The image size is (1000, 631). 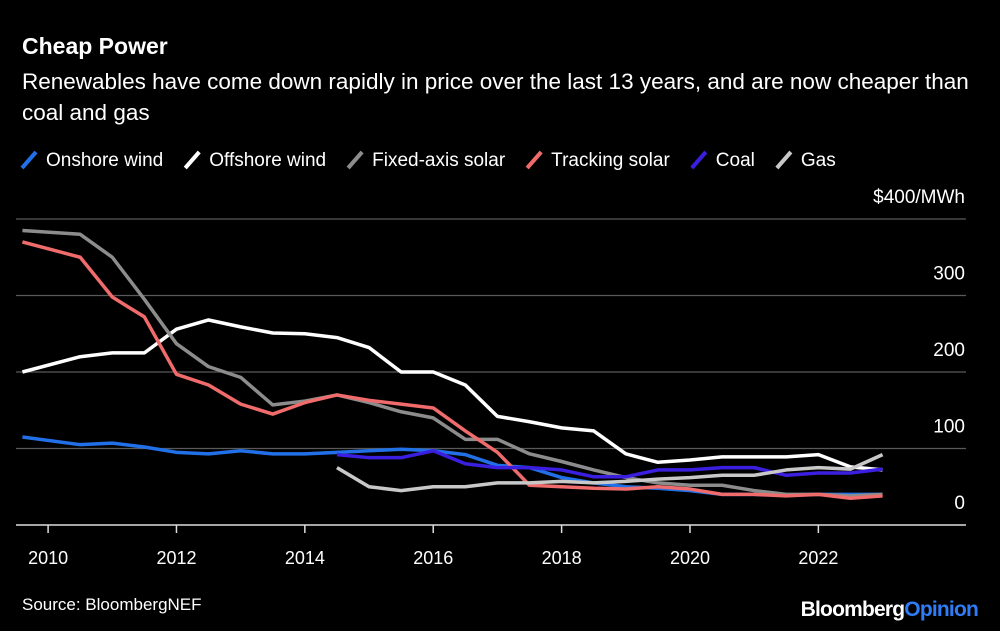 What do you see at coordinates (949, 427) in the screenshot?
I see `y-tick-label: 100` at bounding box center [949, 427].